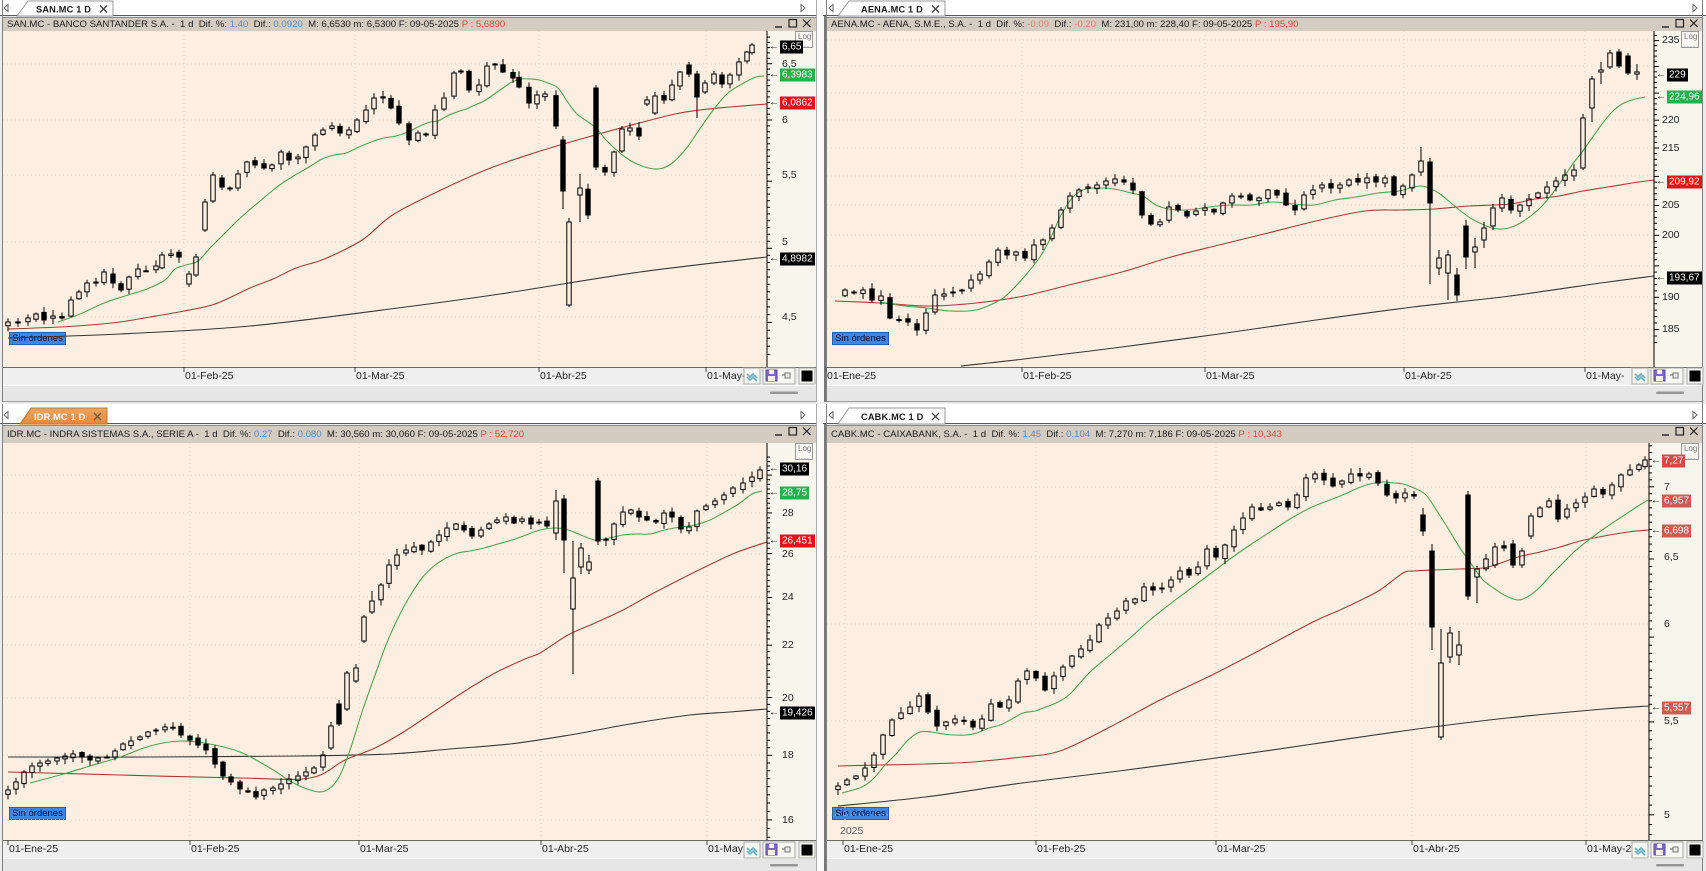 The width and height of the screenshot is (1706, 871). What do you see at coordinates (63, 10) in the screenshot?
I see `svg-text: SAN.MC 1 D` at bounding box center [63, 10].